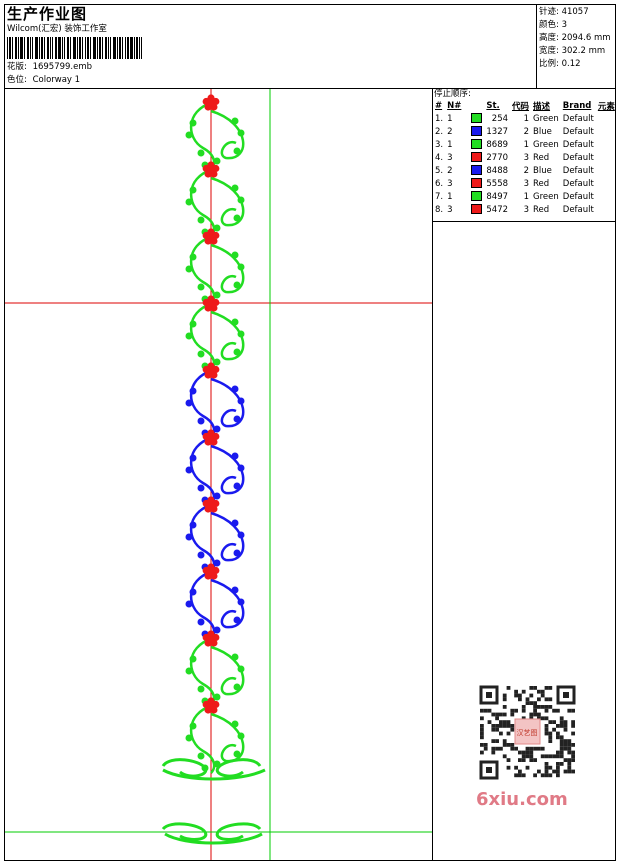  I want to click on stat-label: 针迹:, so click(549, 12).